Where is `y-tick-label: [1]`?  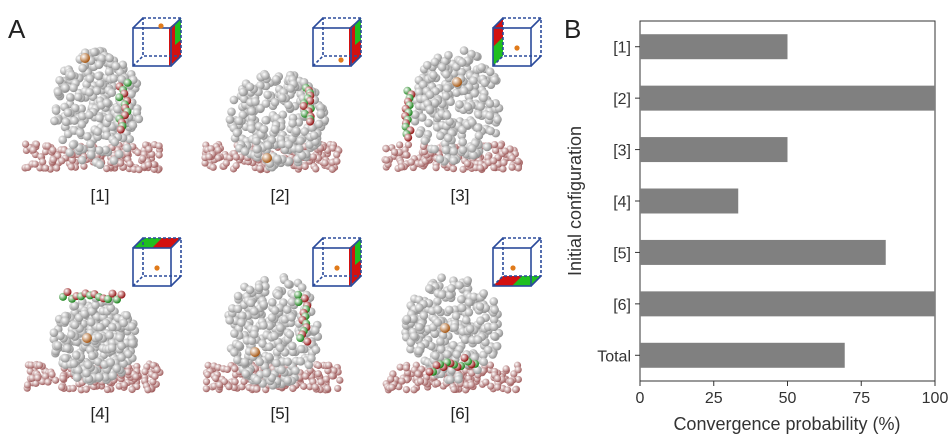
y-tick-label: [1] is located at coordinates (622, 48).